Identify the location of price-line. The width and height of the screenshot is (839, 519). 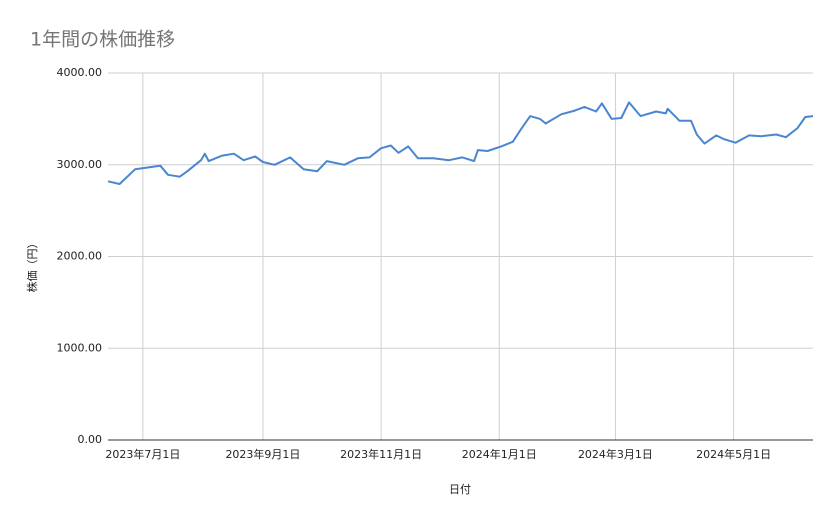
(460, 143).